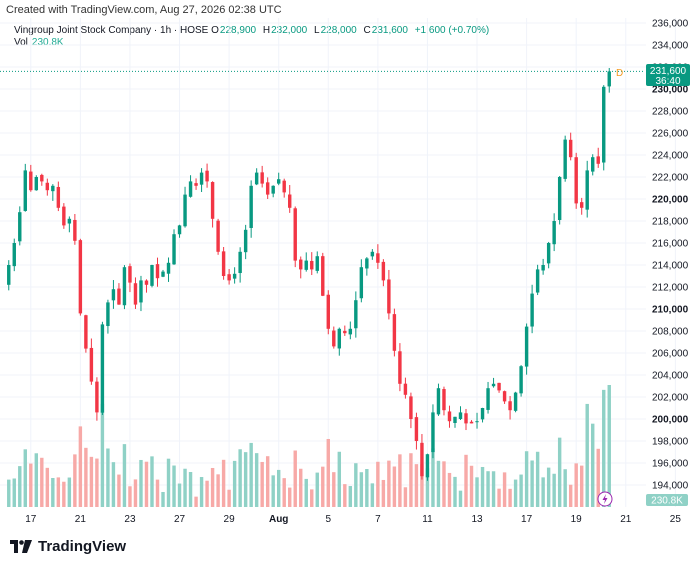 This screenshot has width=700, height=567. What do you see at coordinates (367, 30) in the screenshot?
I see `close-label: C` at bounding box center [367, 30].